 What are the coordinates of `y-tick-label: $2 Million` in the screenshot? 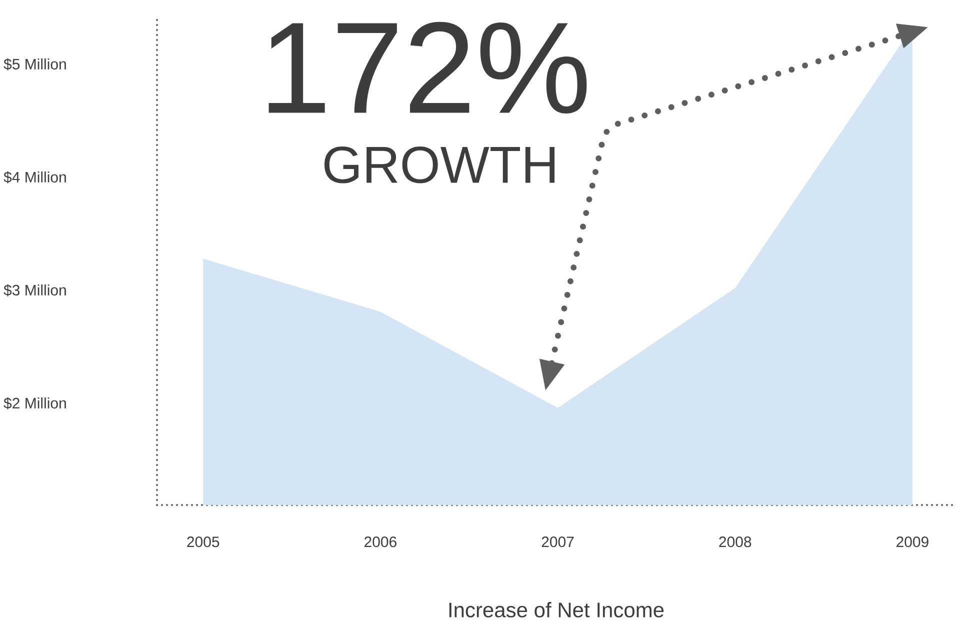 It's located at (35, 403).